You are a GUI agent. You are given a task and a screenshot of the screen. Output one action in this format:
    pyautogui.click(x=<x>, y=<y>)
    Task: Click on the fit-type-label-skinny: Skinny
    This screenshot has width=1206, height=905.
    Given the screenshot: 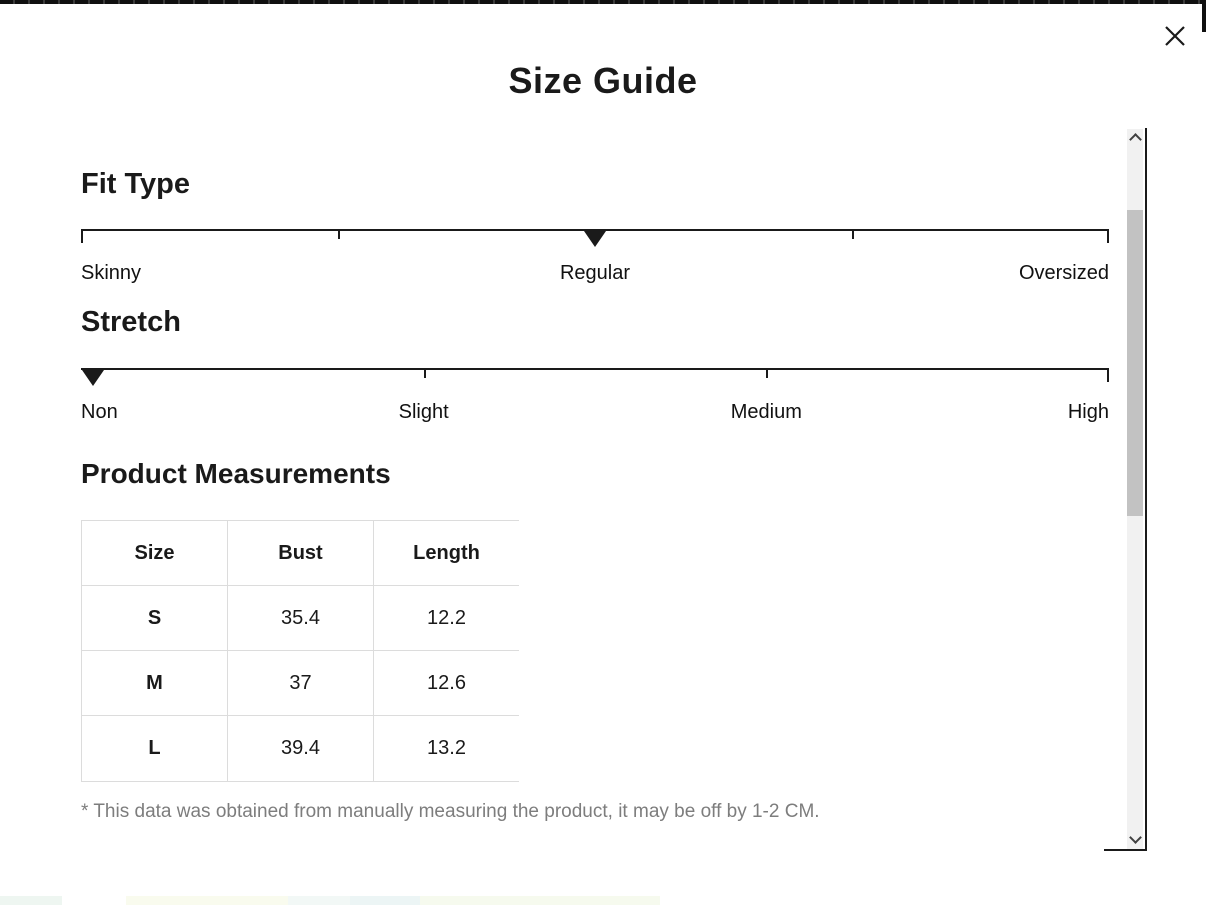 What is the action you would take?
    pyautogui.click(x=111, y=273)
    